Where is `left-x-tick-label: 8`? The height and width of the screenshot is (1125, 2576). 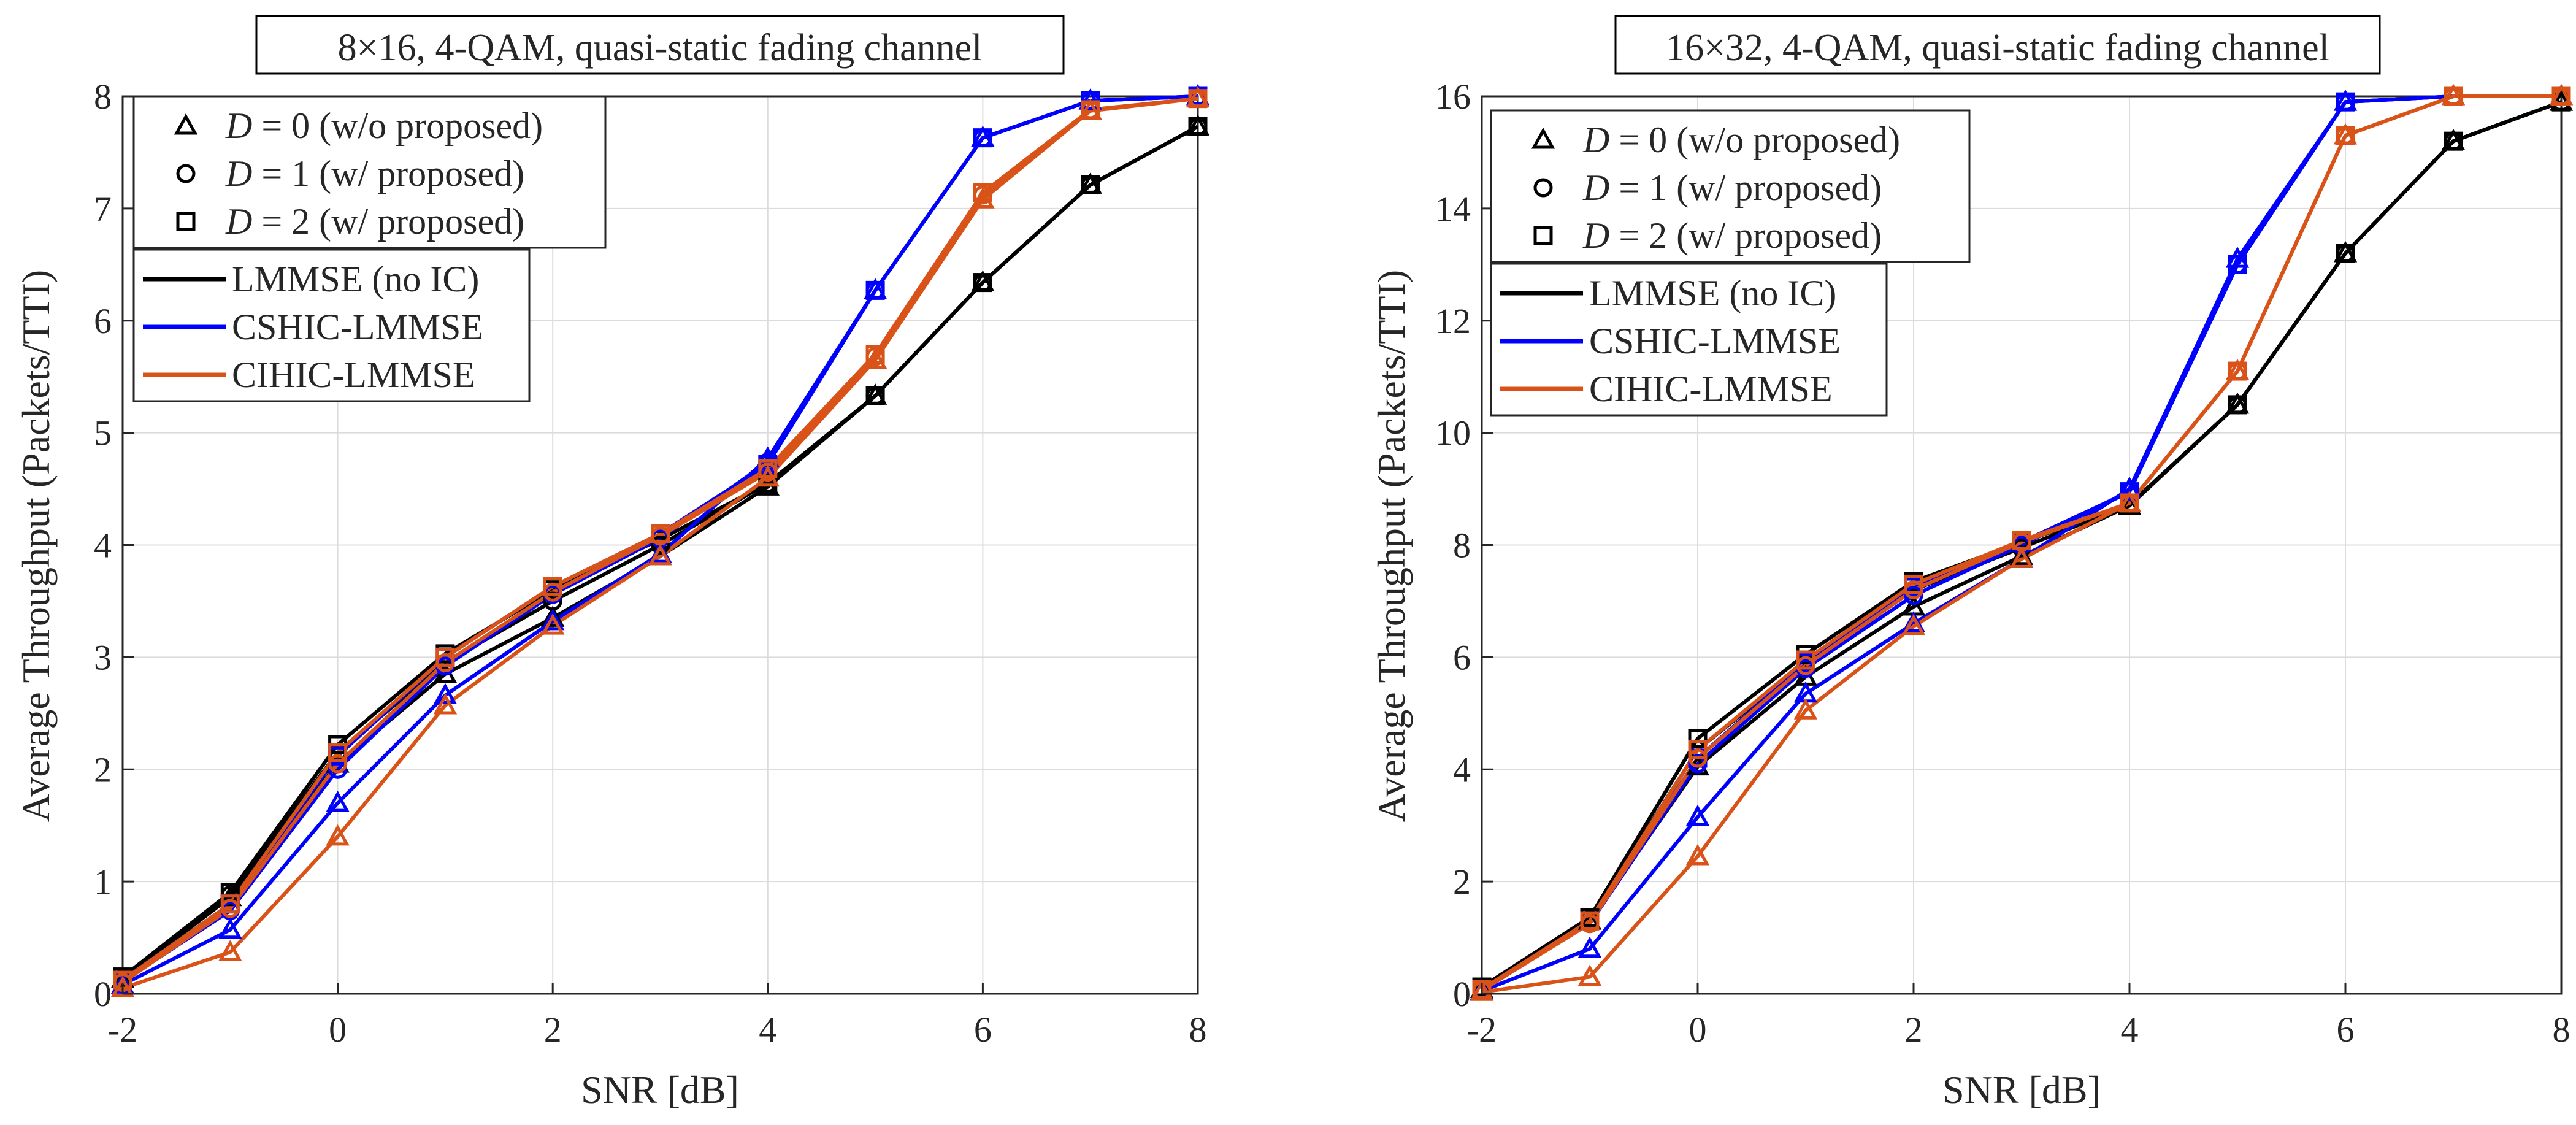 left-x-tick-label: 8 is located at coordinates (1198, 1030).